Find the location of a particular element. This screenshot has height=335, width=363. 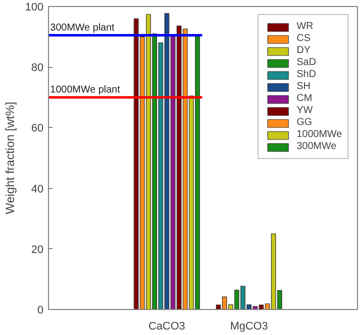

legend-label: CS is located at coordinates (304, 38).